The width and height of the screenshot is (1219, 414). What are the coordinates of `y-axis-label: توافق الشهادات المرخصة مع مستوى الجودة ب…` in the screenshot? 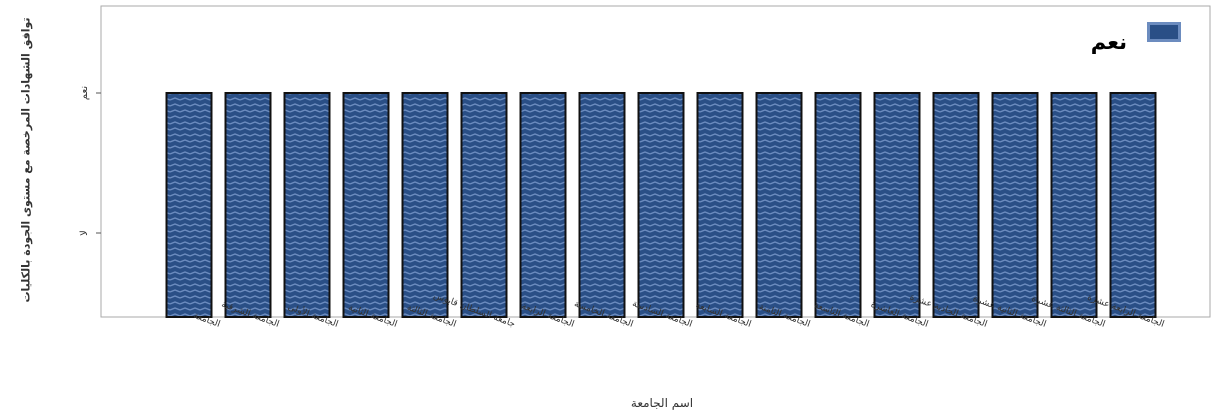 It's located at (26, 160).